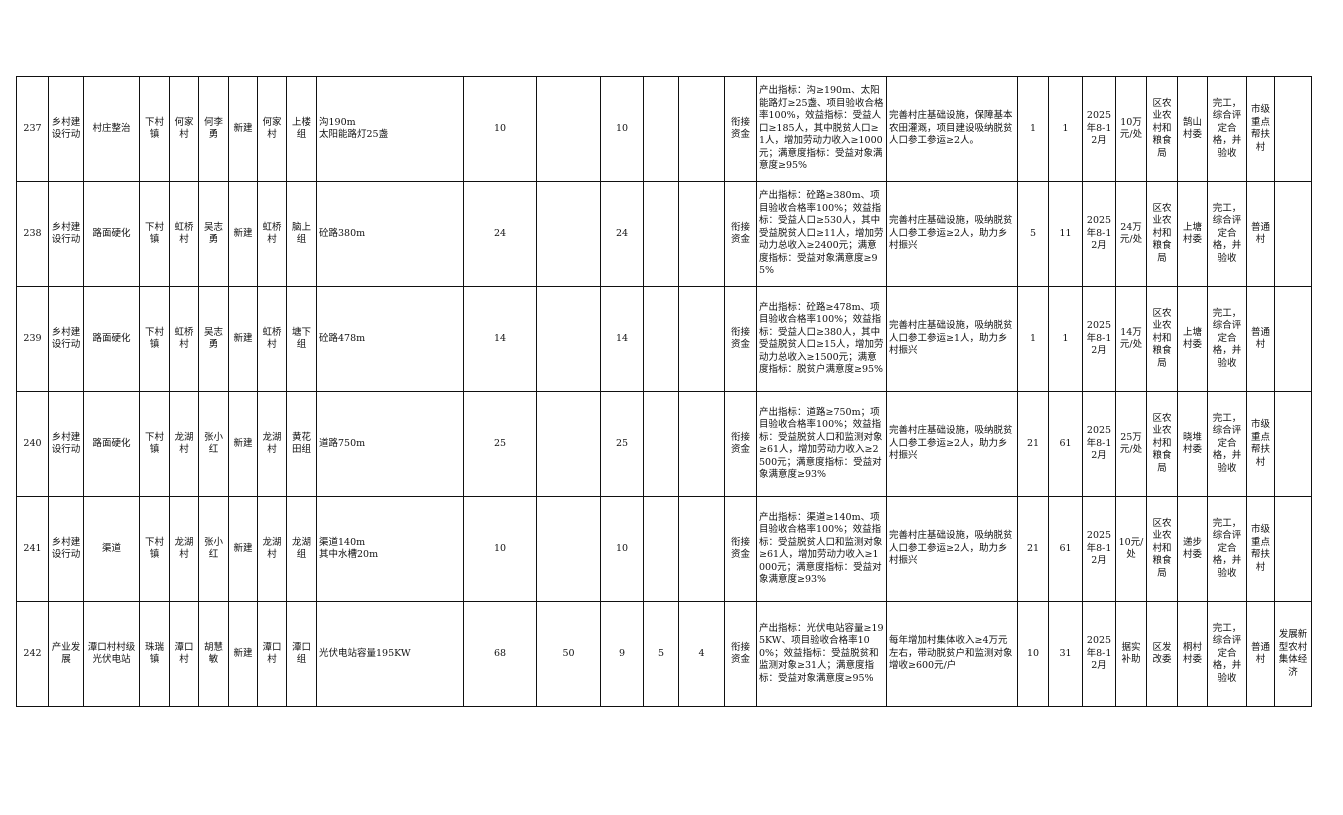 This screenshot has width=1343, height=815. I want to click on project-type-cell: 潭口村村级光伏电站, so click(111, 654).